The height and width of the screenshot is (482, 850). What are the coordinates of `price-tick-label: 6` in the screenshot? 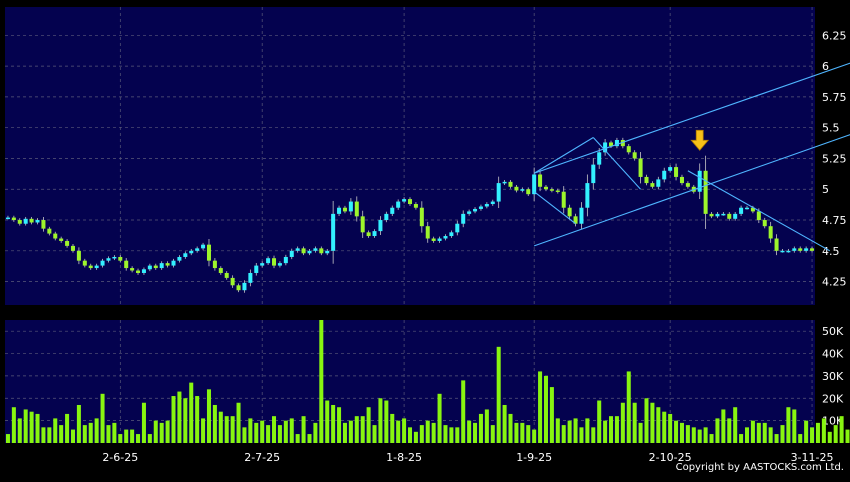 It's located at (825, 66).